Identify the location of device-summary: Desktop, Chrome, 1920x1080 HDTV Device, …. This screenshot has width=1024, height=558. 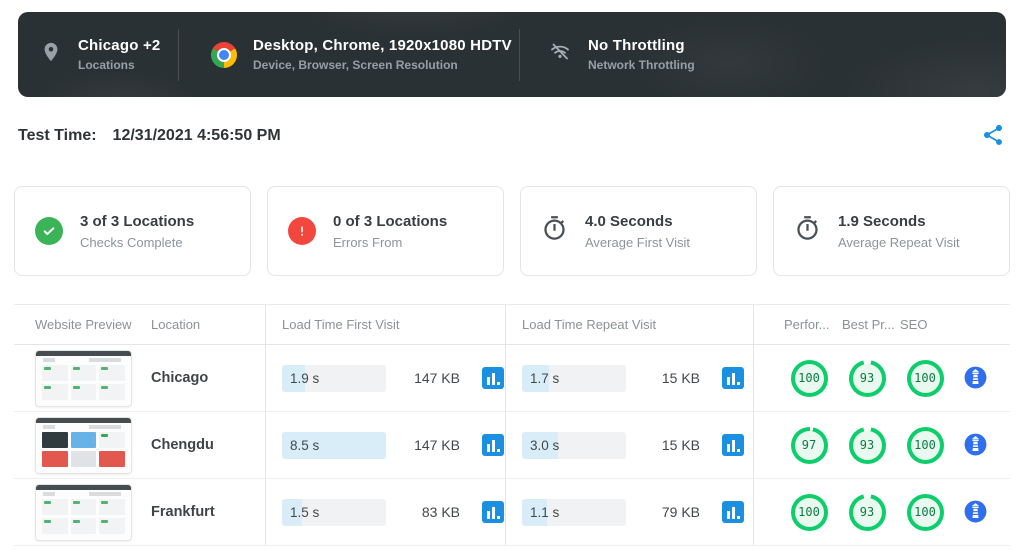
(349, 54).